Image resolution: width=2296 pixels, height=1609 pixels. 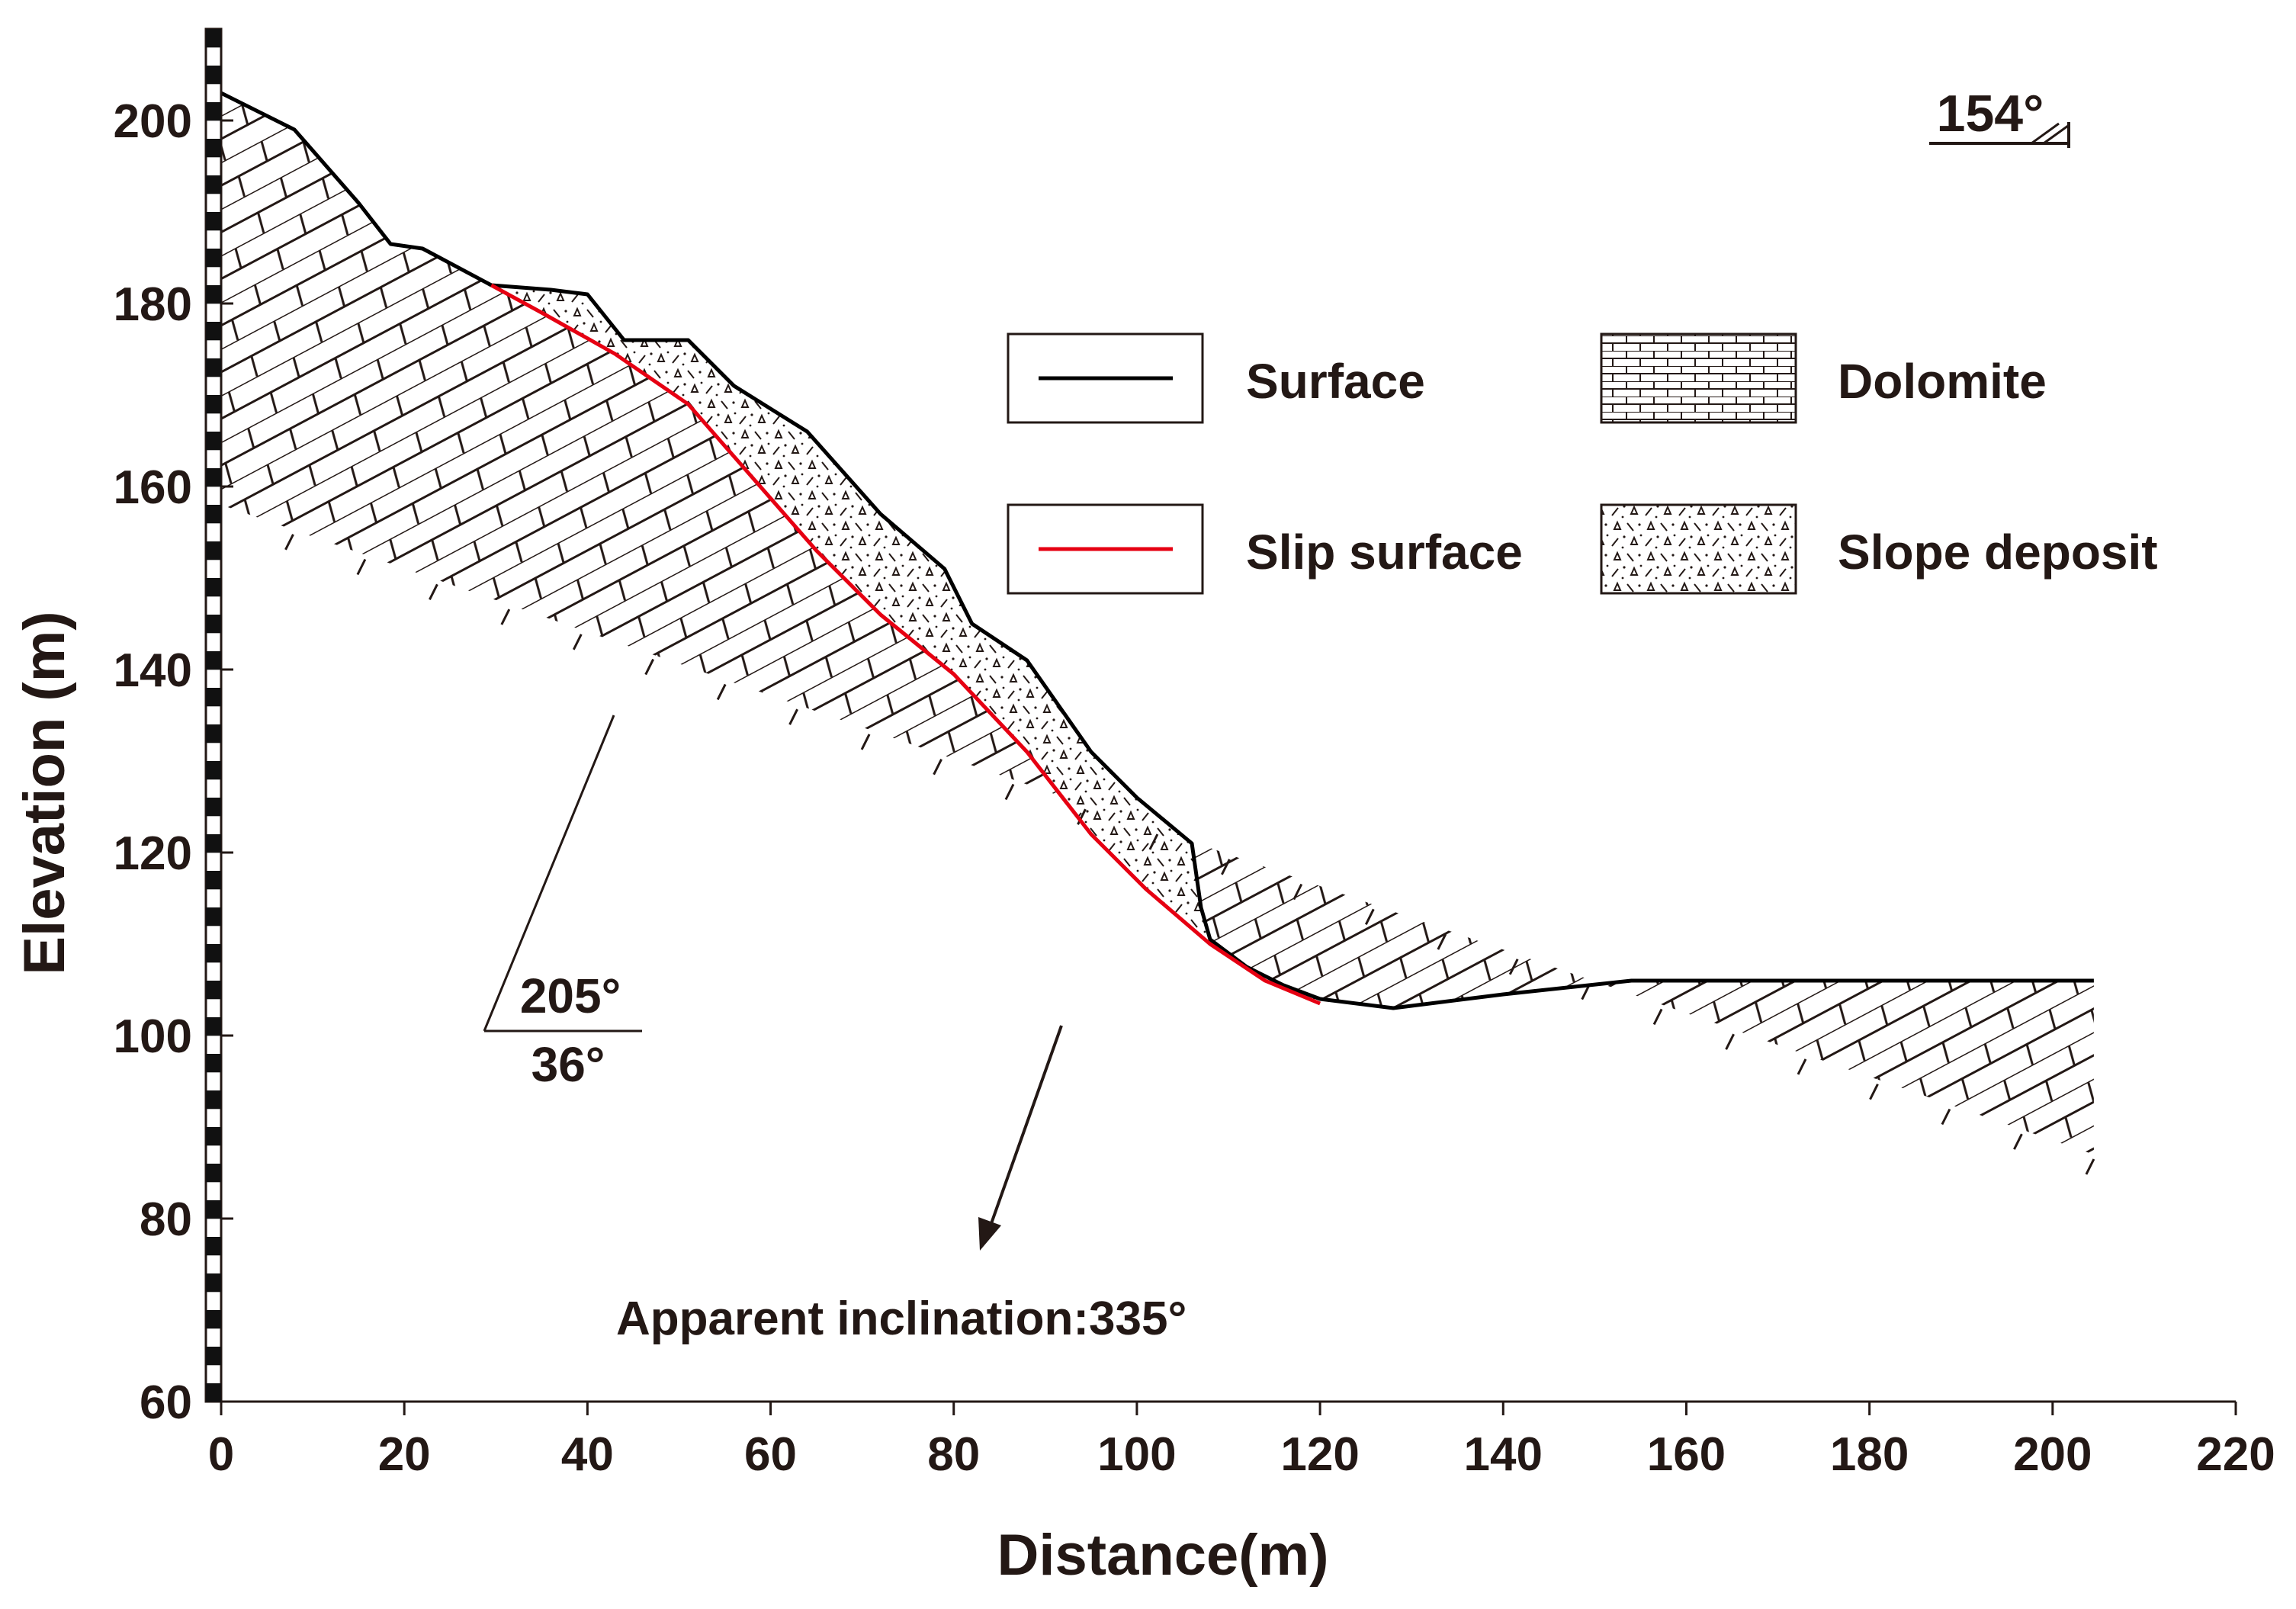 I want to click on apparent-inclination-arrow: Apparent inclination:335°, so click(x=901, y=1185).